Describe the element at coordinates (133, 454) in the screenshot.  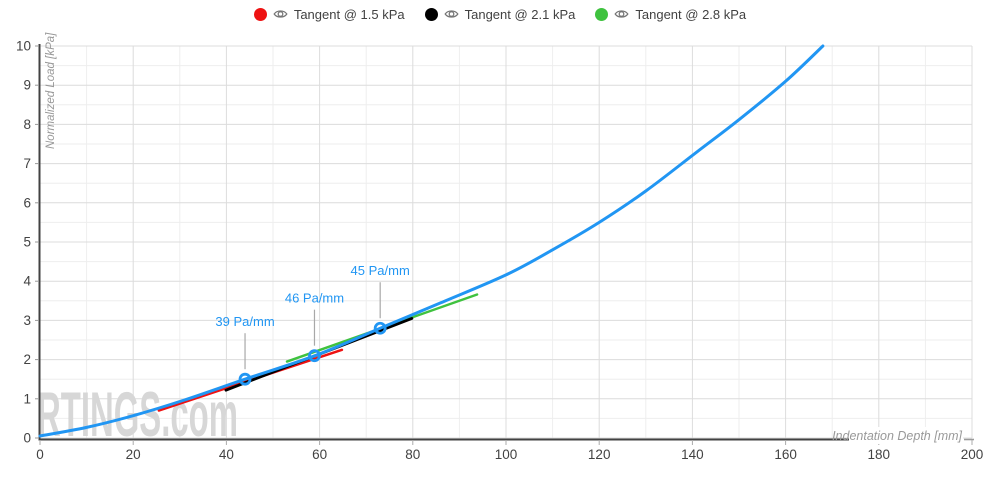
I see `x-tick-label: 20` at that location.